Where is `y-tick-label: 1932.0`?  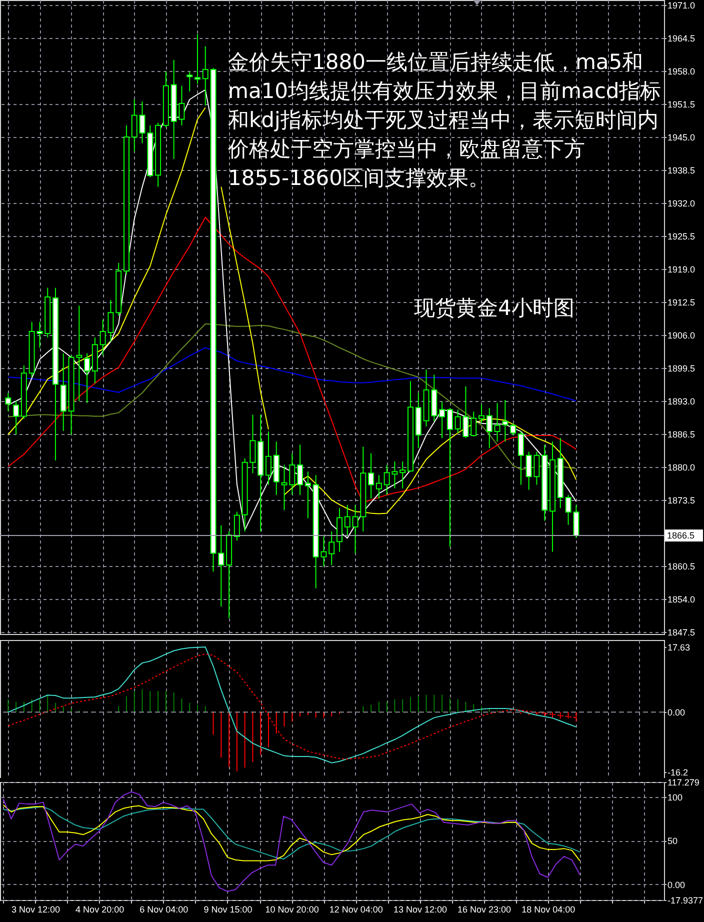
y-tick-label: 1932.0 is located at coordinates (682, 203).